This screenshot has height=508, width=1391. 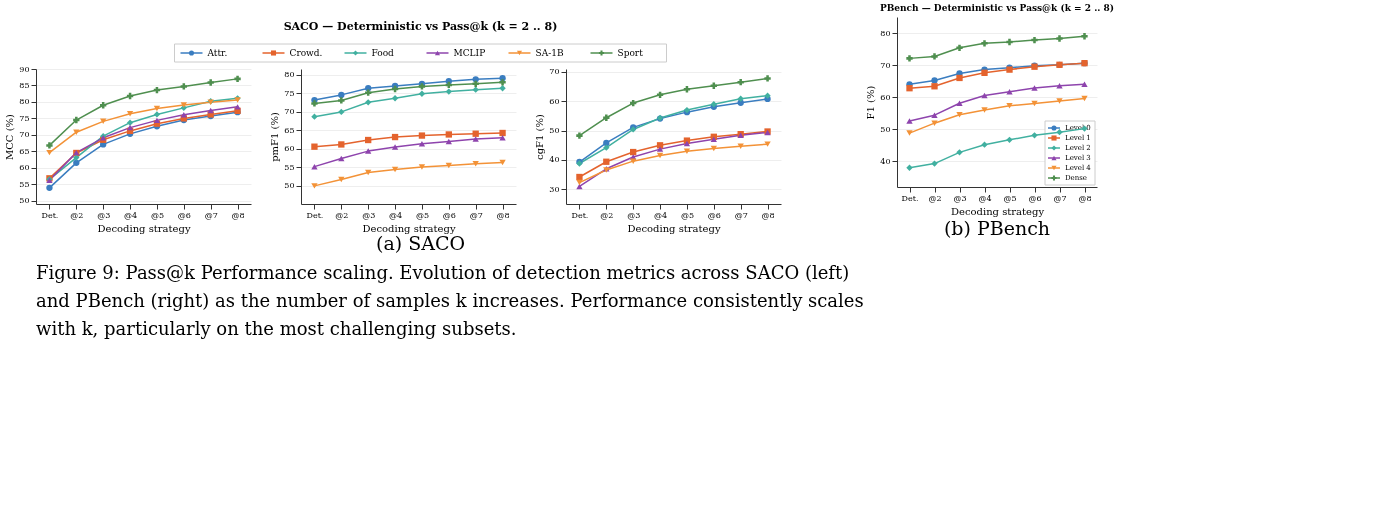 What do you see at coordinates (217, 53) in the screenshot?
I see `legend-label: Attr.` at bounding box center [217, 53].